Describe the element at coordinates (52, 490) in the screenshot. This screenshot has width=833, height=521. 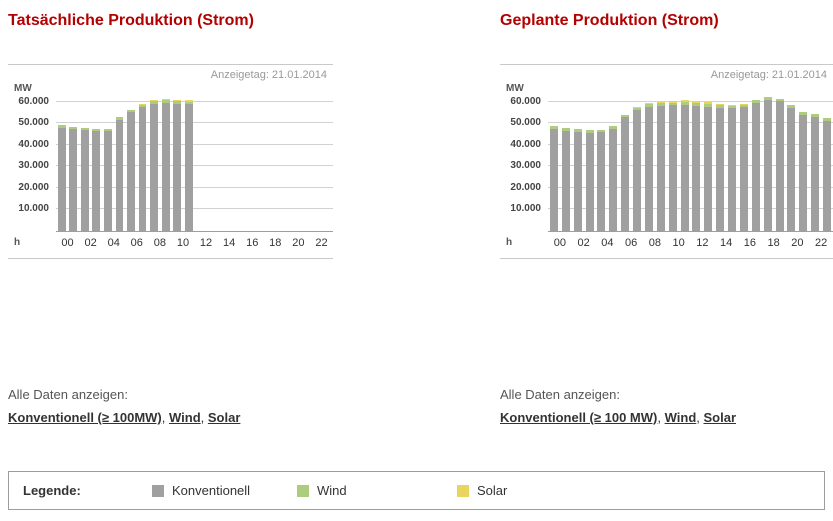
I see `legend-title: Legende:` at that location.